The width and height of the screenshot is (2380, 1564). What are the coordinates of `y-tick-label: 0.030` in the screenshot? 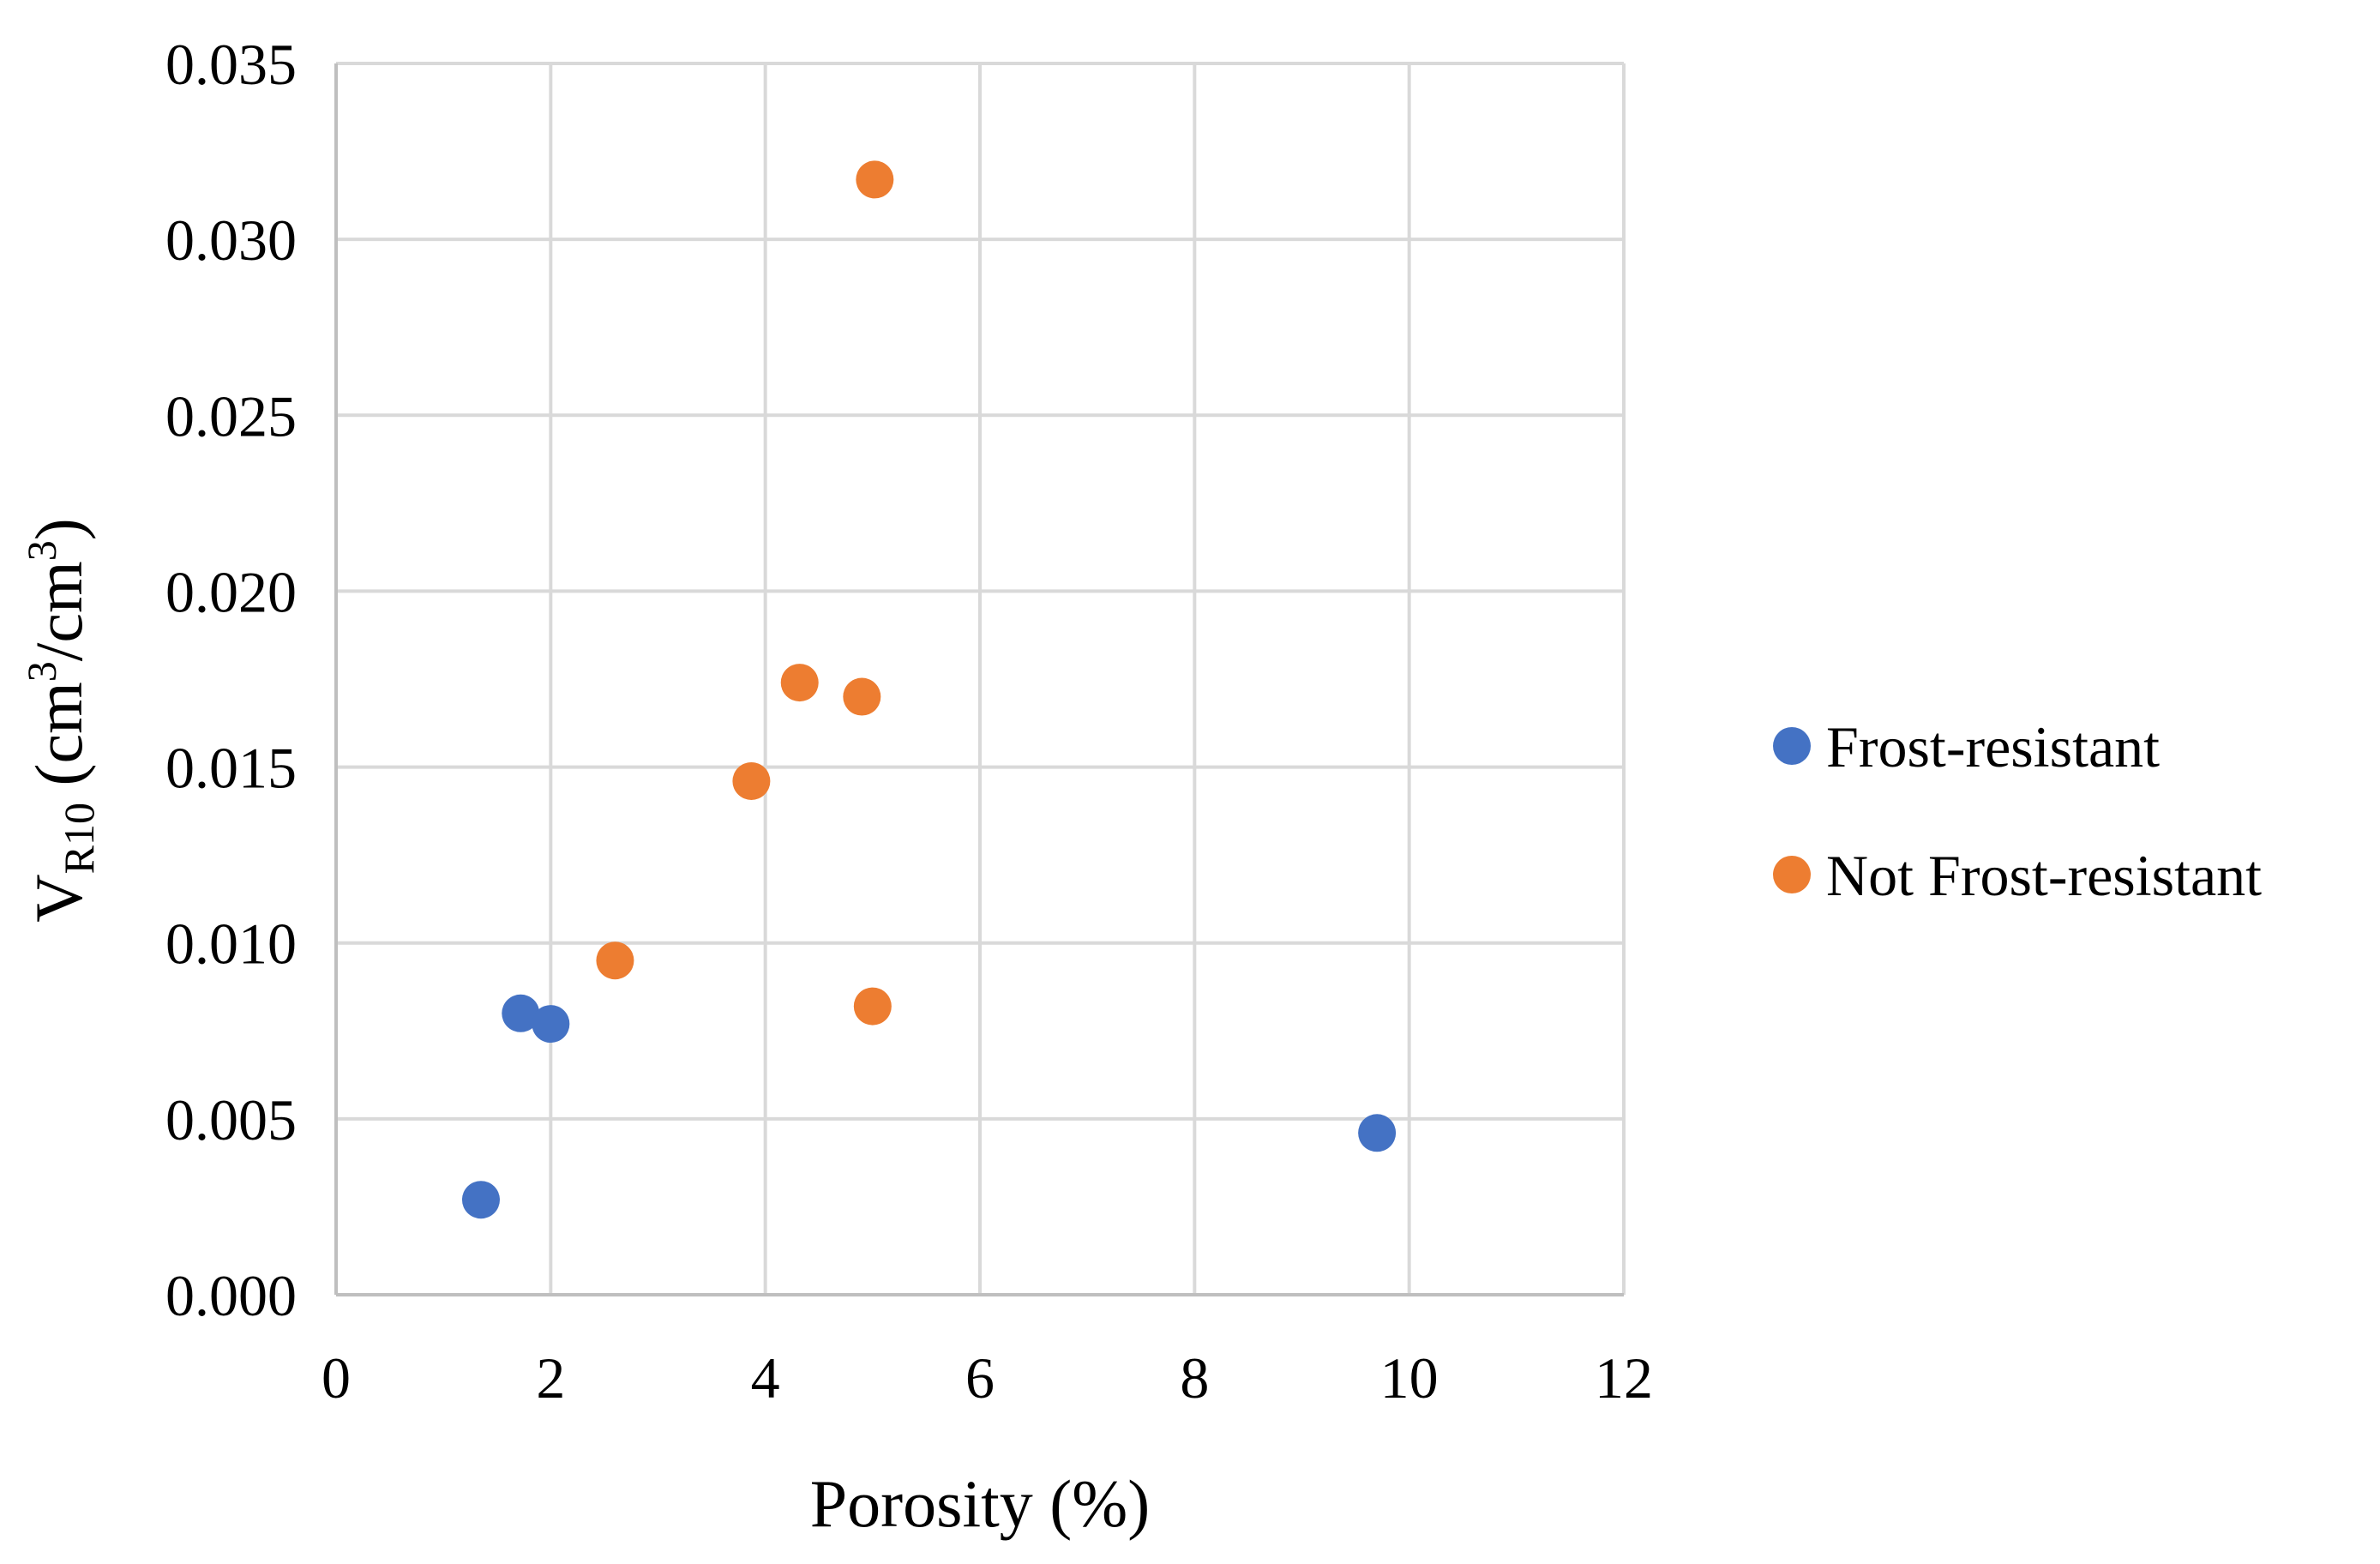 It's located at (231, 240).